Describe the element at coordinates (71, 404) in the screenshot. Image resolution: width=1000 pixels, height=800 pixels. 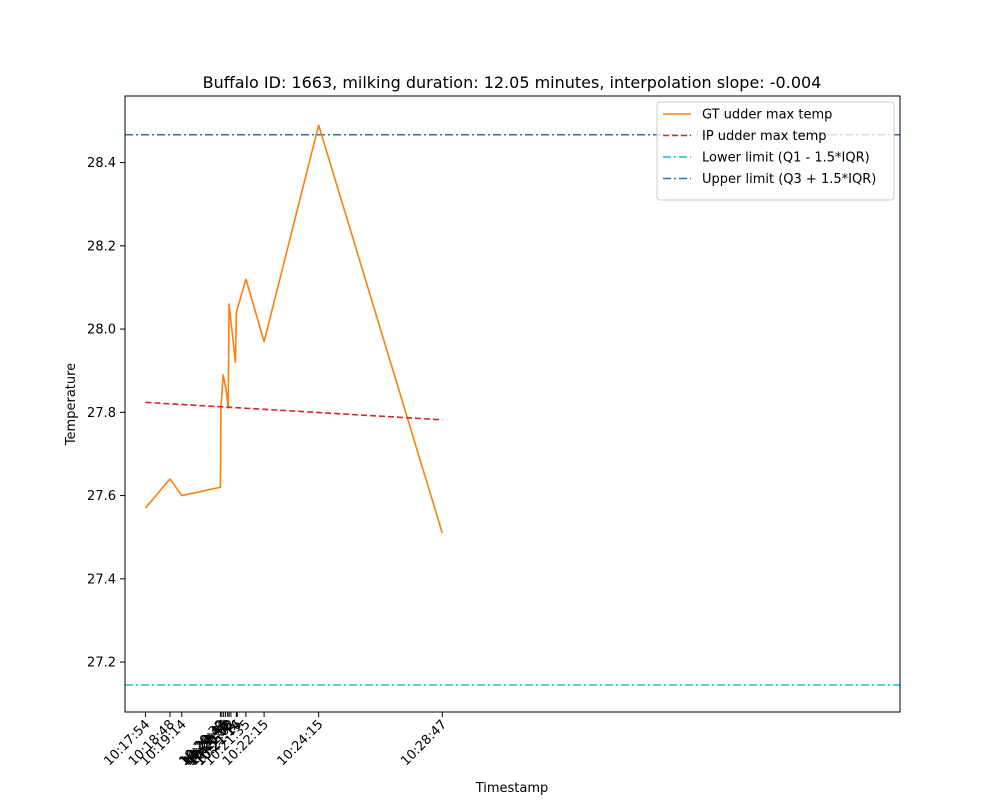
I see `y-axis-label: Temperature` at that location.